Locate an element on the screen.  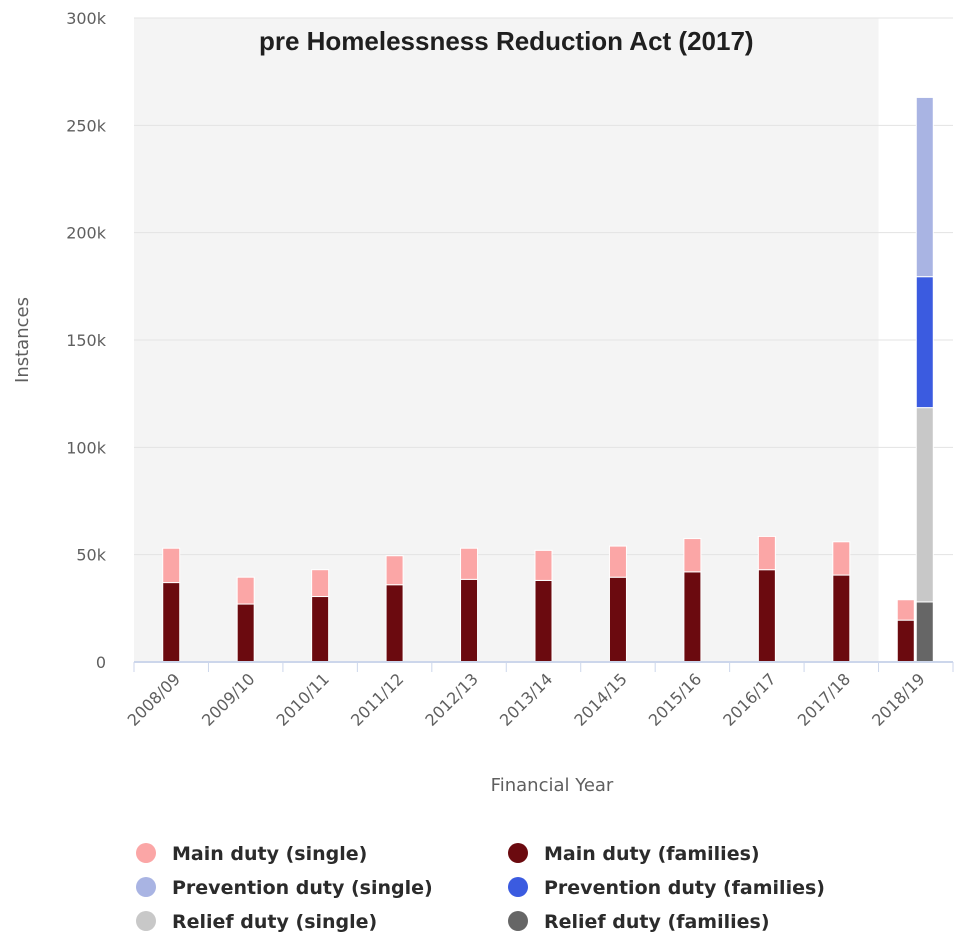
legend-label: Relief duty (families) is located at coordinates (657, 922).